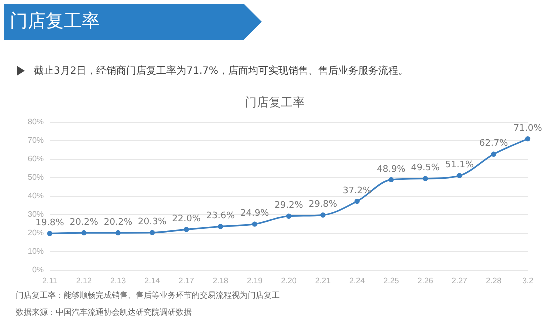 The height and width of the screenshot is (322, 550). Describe the element at coordinates (323, 205) in the screenshot. I see `data-label: 29.8%` at that location.